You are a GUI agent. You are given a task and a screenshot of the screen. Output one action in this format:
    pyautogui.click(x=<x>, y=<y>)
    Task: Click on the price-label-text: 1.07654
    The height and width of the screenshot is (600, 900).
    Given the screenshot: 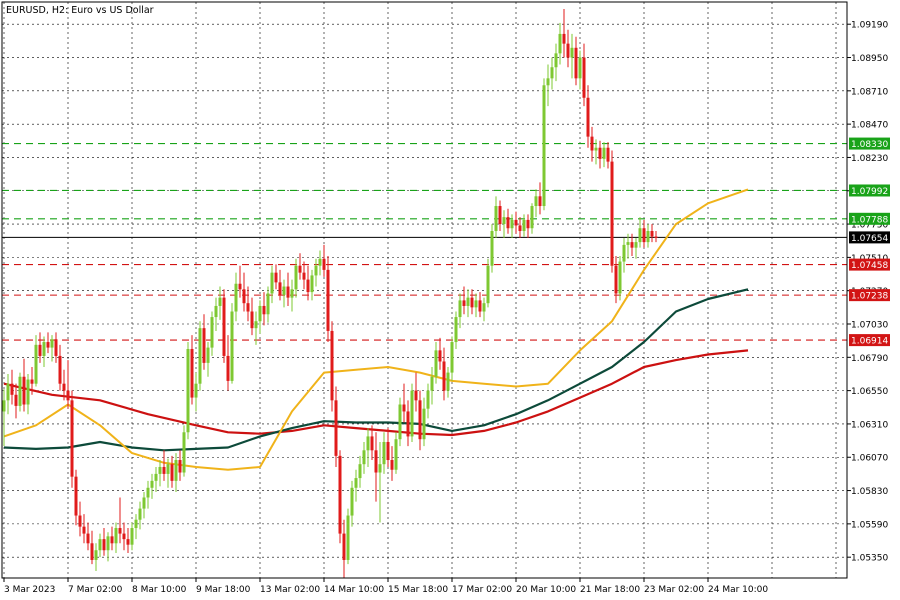 What is the action you would take?
    pyautogui.click(x=869, y=239)
    